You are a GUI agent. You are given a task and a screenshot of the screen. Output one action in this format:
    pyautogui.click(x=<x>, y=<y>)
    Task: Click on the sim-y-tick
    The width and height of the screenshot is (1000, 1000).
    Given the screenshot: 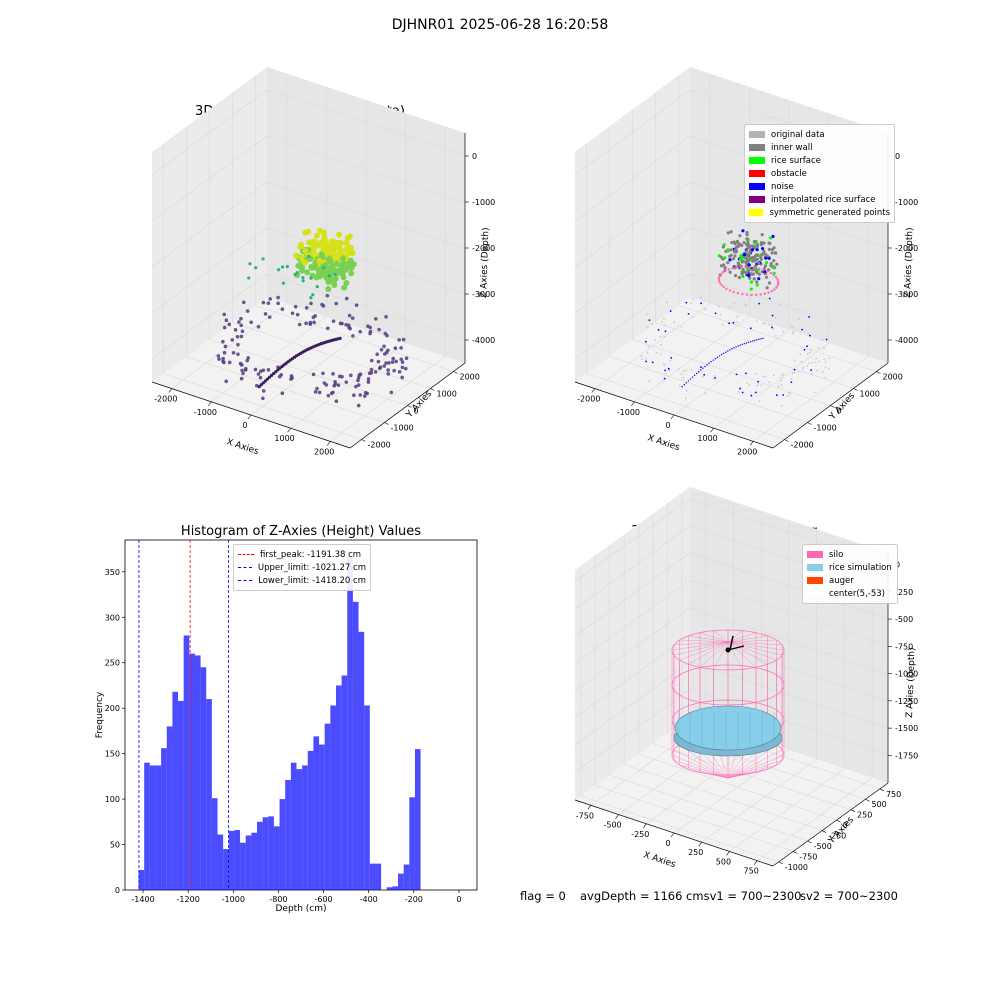 What is the action you would take?
    pyautogui.click(x=780, y=863)
    